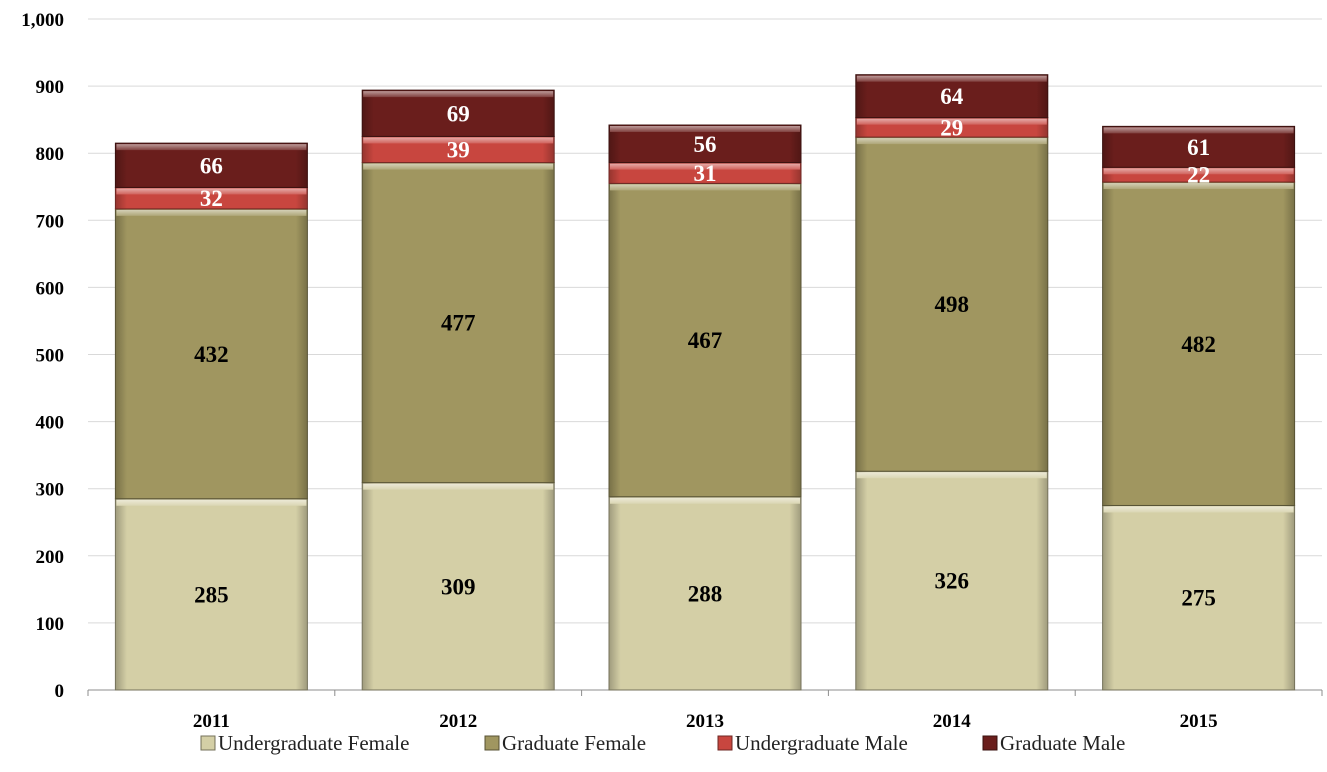  What do you see at coordinates (50, 288) in the screenshot?
I see `y-tick-label: 600` at bounding box center [50, 288].